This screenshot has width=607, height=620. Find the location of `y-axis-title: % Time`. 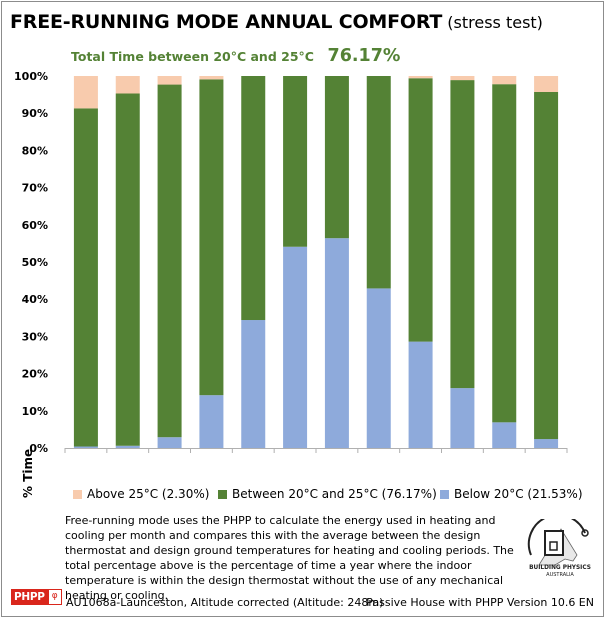

y-axis-title: % Time is located at coordinates (28, 473).